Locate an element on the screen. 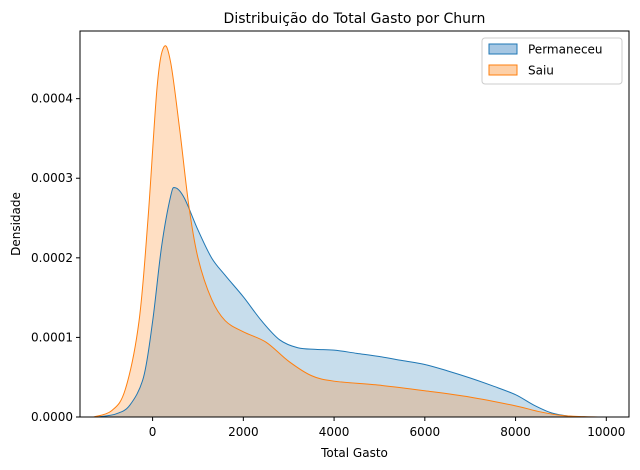 The height and width of the screenshot is (470, 640). legend-label-saiu: Saiu is located at coordinates (541, 71).